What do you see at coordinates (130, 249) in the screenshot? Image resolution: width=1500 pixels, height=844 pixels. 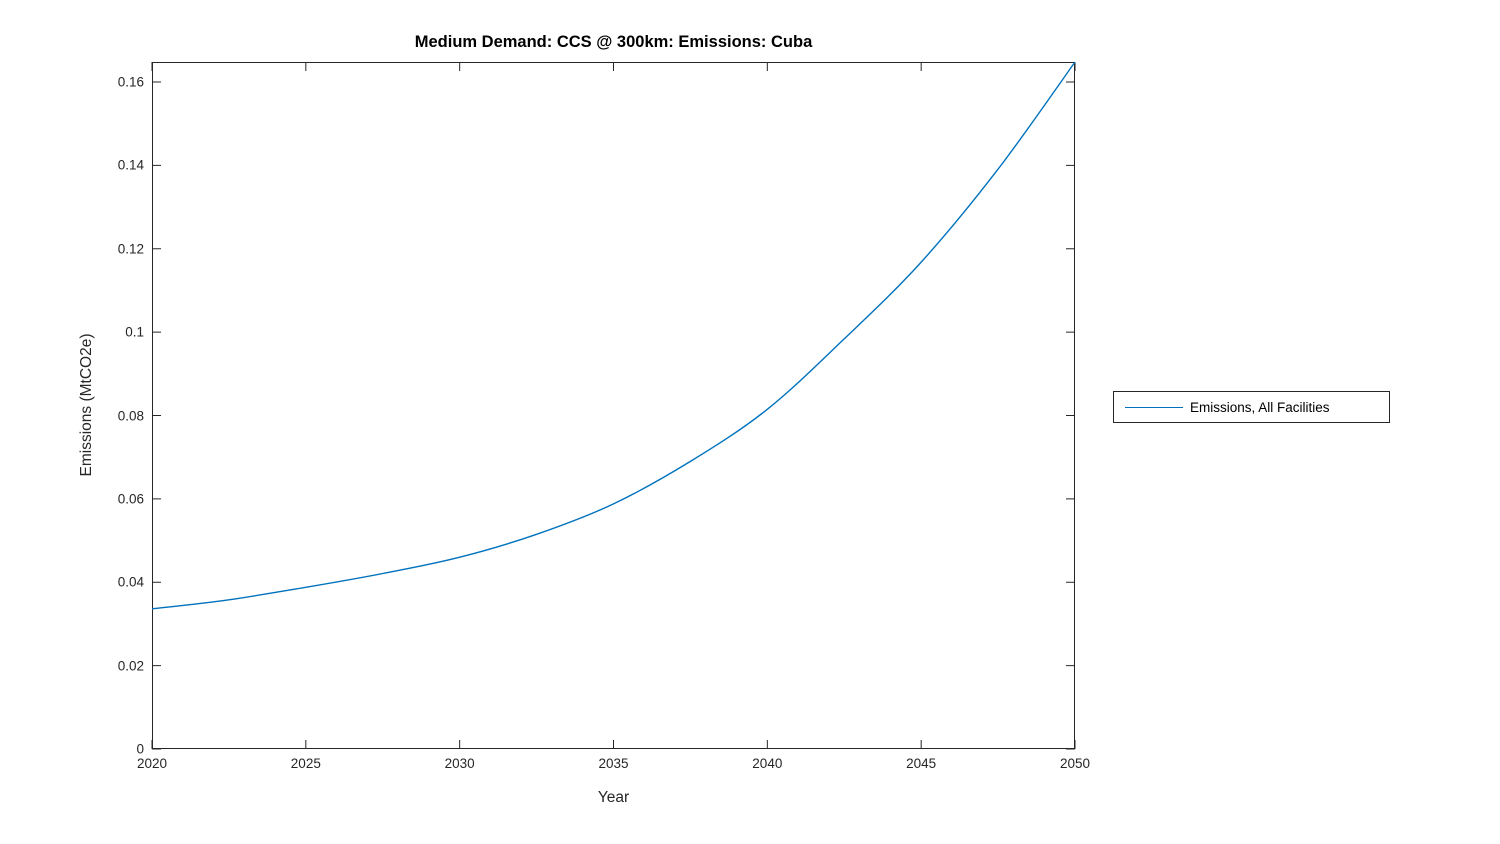 I see `y-tick-label: 0.12` at bounding box center [130, 249].